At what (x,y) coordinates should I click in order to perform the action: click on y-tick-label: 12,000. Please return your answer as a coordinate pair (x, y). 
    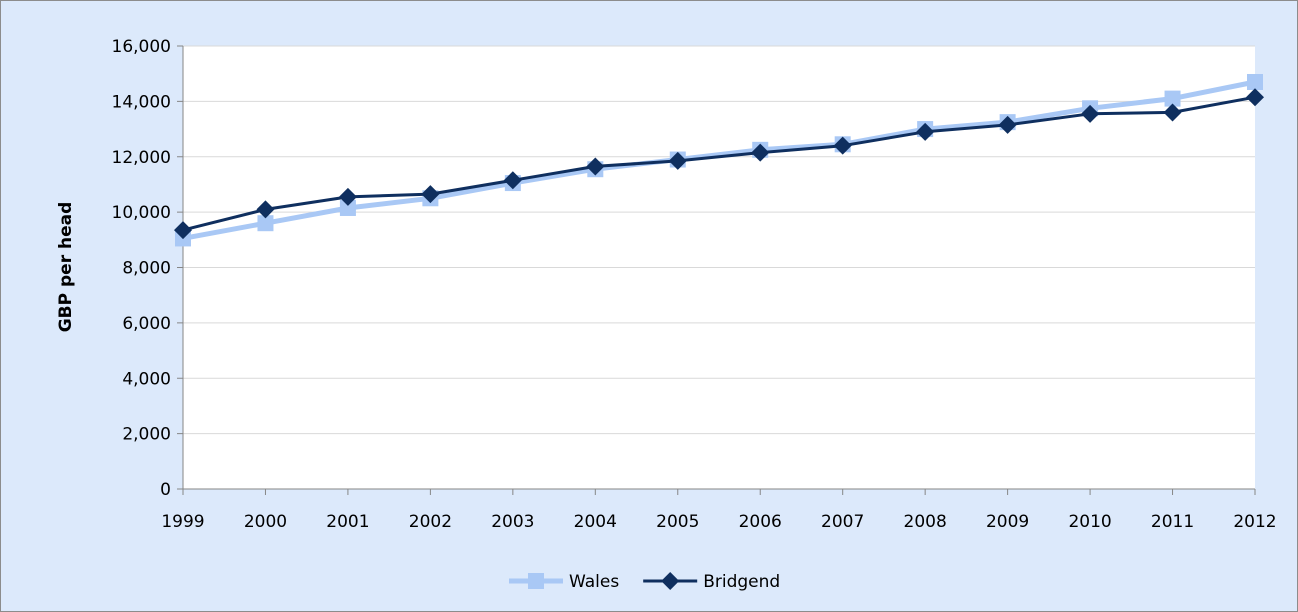
    Looking at the image, I should click on (141, 158).